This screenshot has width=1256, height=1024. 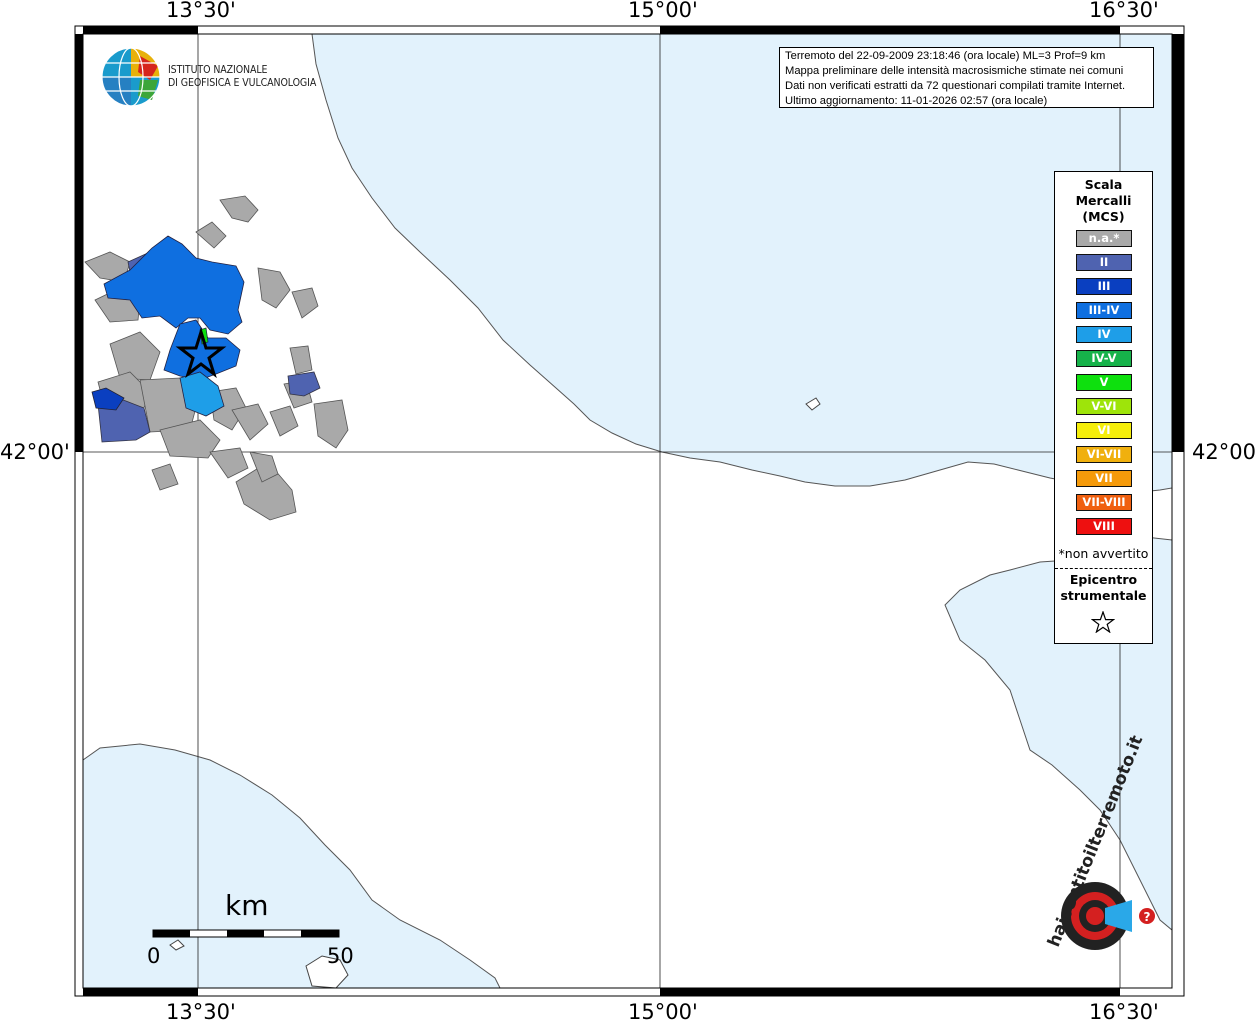 I want to click on legend-note: *non avvertito, so click(x=1103, y=553).